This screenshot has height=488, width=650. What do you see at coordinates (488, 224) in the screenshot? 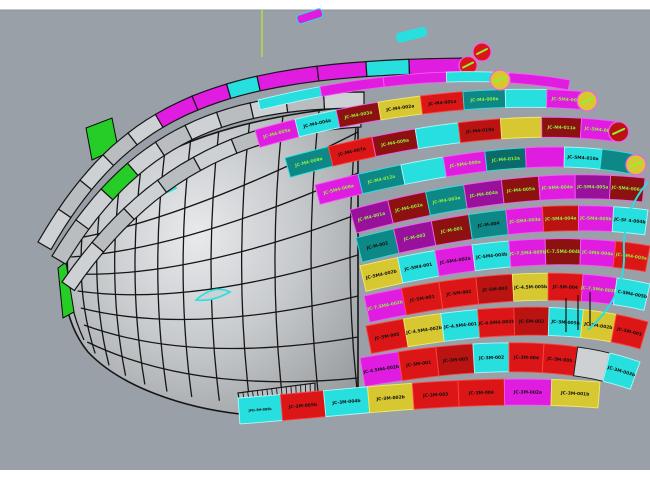
I see `panel-label: JC-M-004` at bounding box center [488, 224].